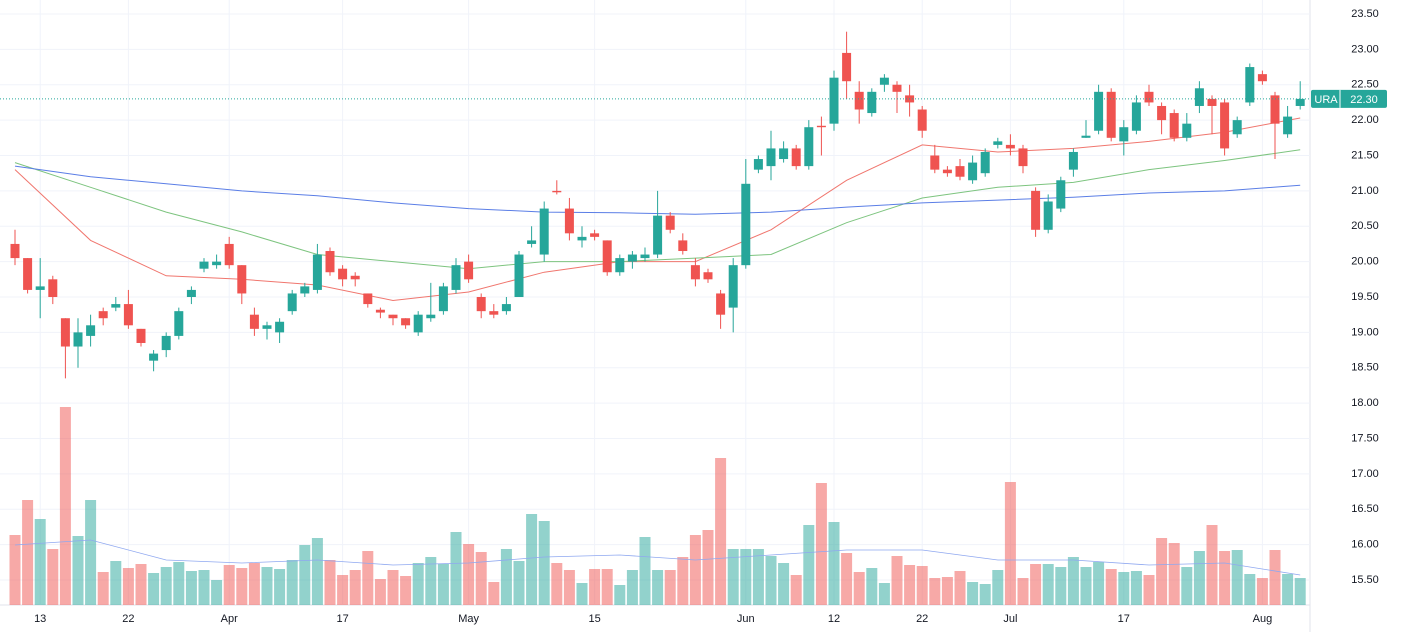 The width and height of the screenshot is (1405, 632). I want to click on y-tick-label: 20.00, so click(1365, 262).